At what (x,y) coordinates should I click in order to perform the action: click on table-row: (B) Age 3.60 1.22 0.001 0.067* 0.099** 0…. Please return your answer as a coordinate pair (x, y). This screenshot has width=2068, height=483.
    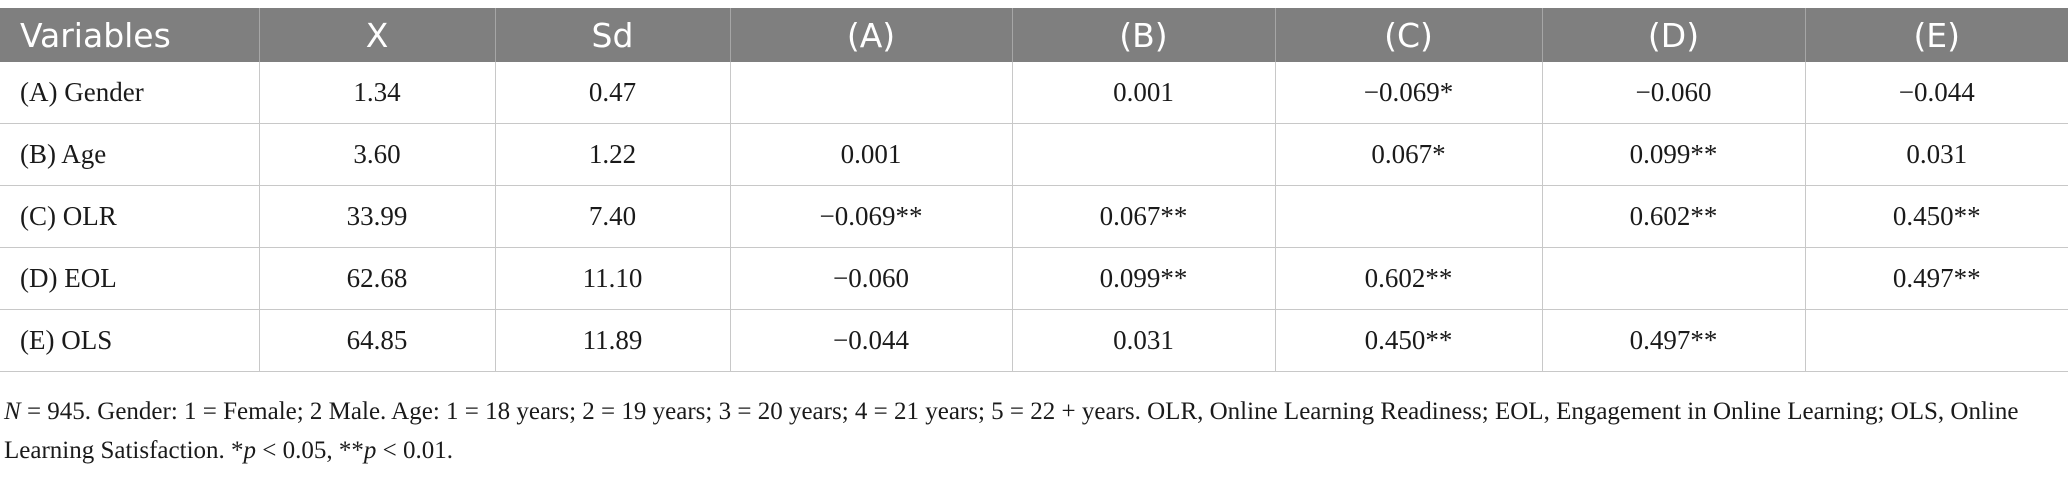
    Looking at the image, I should click on (1034, 154).